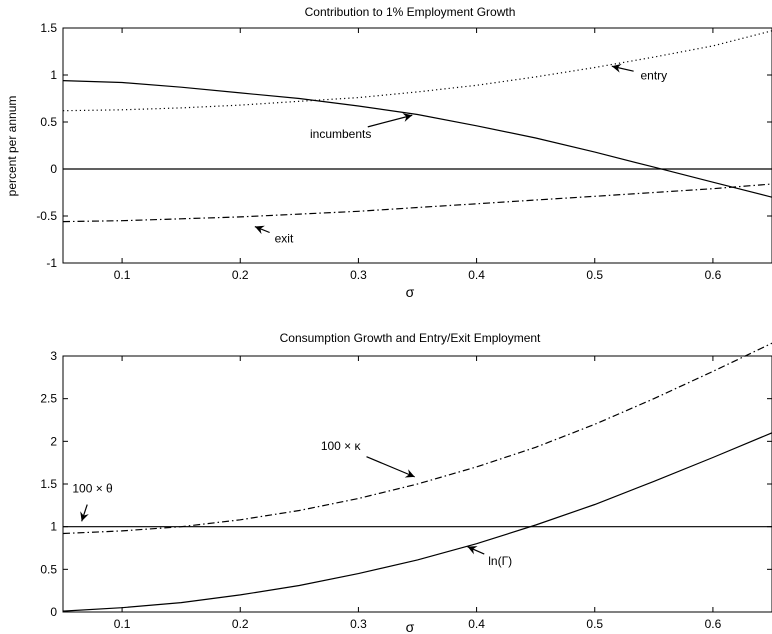  Describe the element at coordinates (476, 624) in the screenshot. I see `bottom-xtick-label: 0.4` at that location.